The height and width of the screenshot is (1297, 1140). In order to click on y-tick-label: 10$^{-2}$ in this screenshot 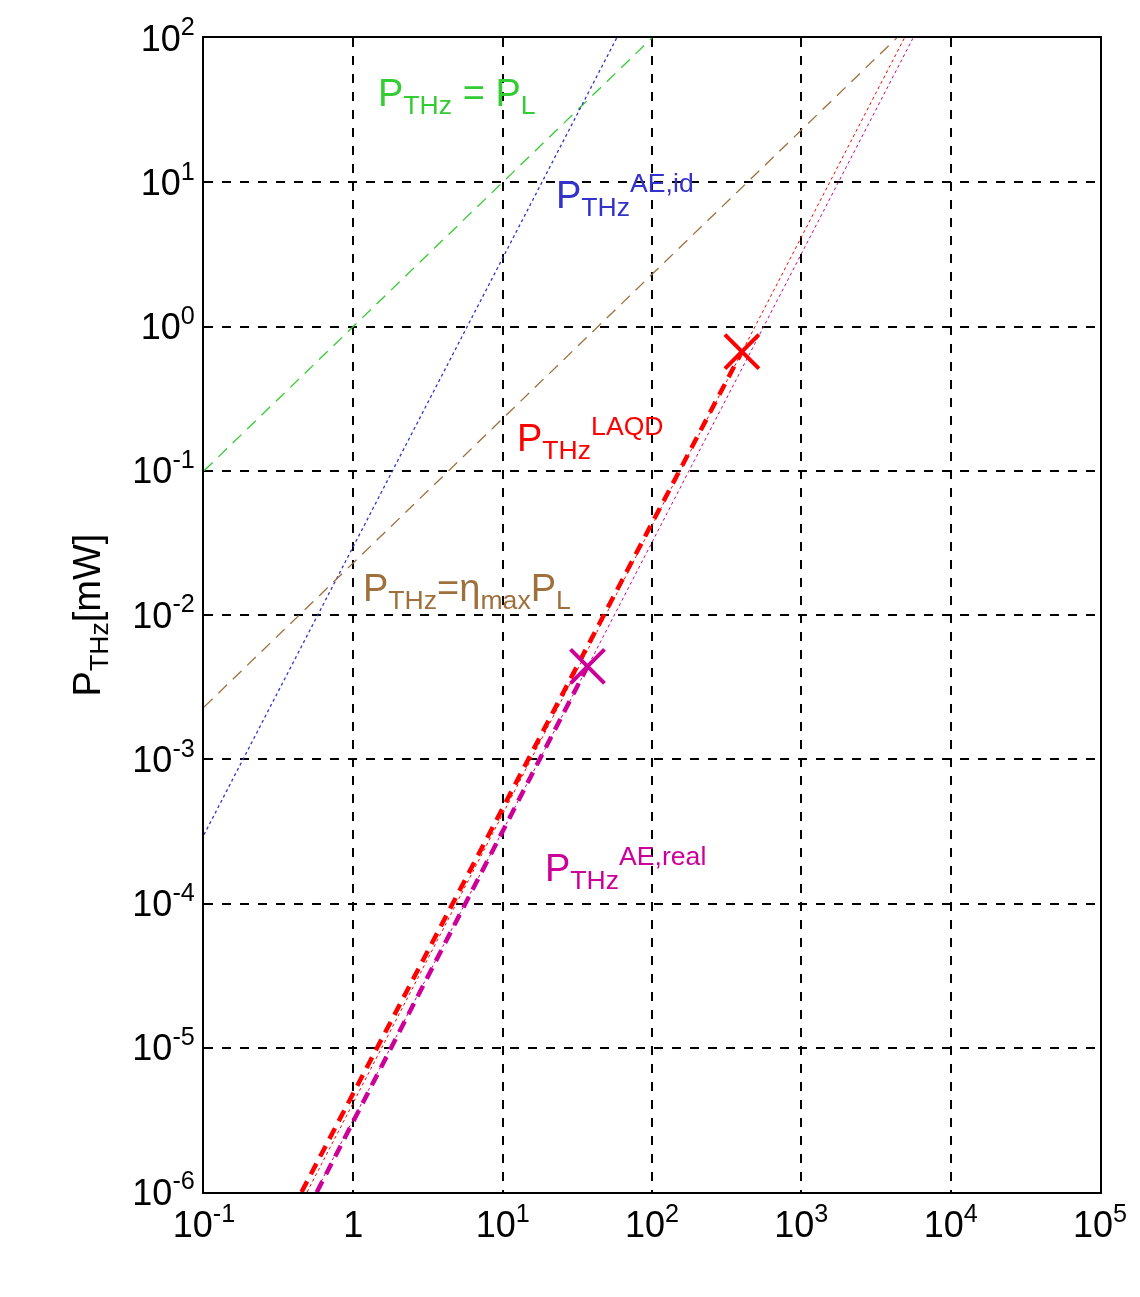, I will do `click(163, 612)`.